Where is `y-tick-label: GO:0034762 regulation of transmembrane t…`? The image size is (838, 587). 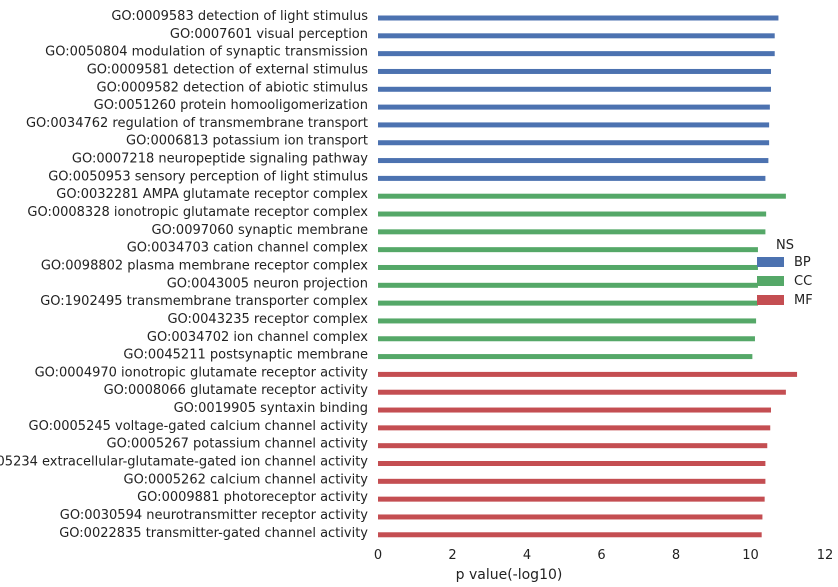 y-tick-label: GO:0034762 regulation of transmembrane t… is located at coordinates (197, 123).